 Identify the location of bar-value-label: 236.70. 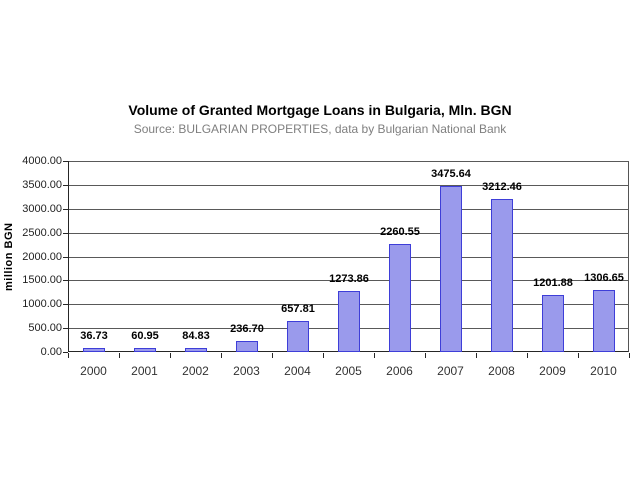
(247, 329).